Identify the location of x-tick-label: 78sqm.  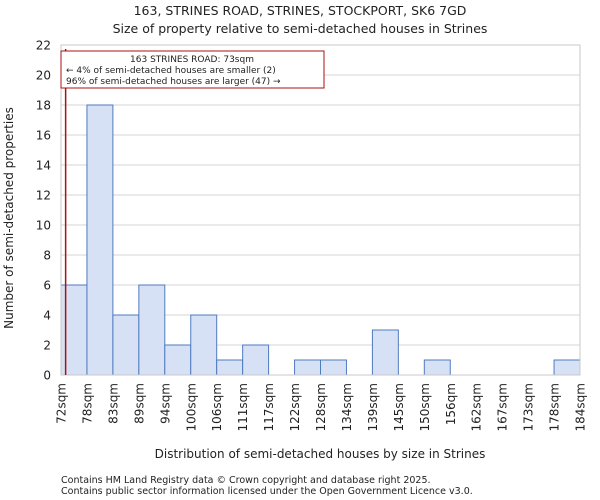
(87, 403).